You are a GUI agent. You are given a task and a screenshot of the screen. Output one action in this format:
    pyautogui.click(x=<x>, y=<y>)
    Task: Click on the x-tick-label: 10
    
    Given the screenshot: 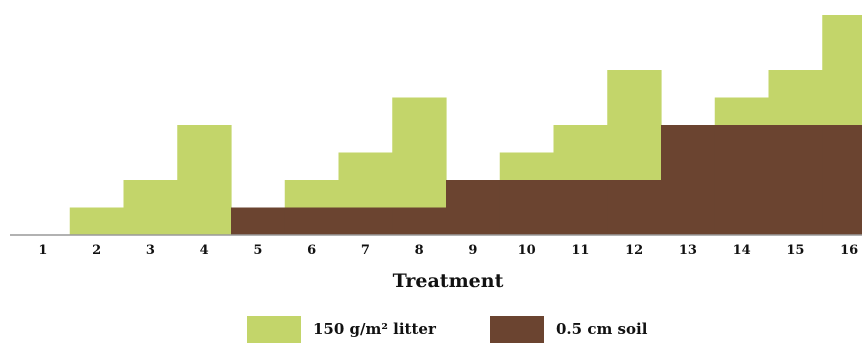 What is the action you would take?
    pyautogui.click(x=527, y=250)
    